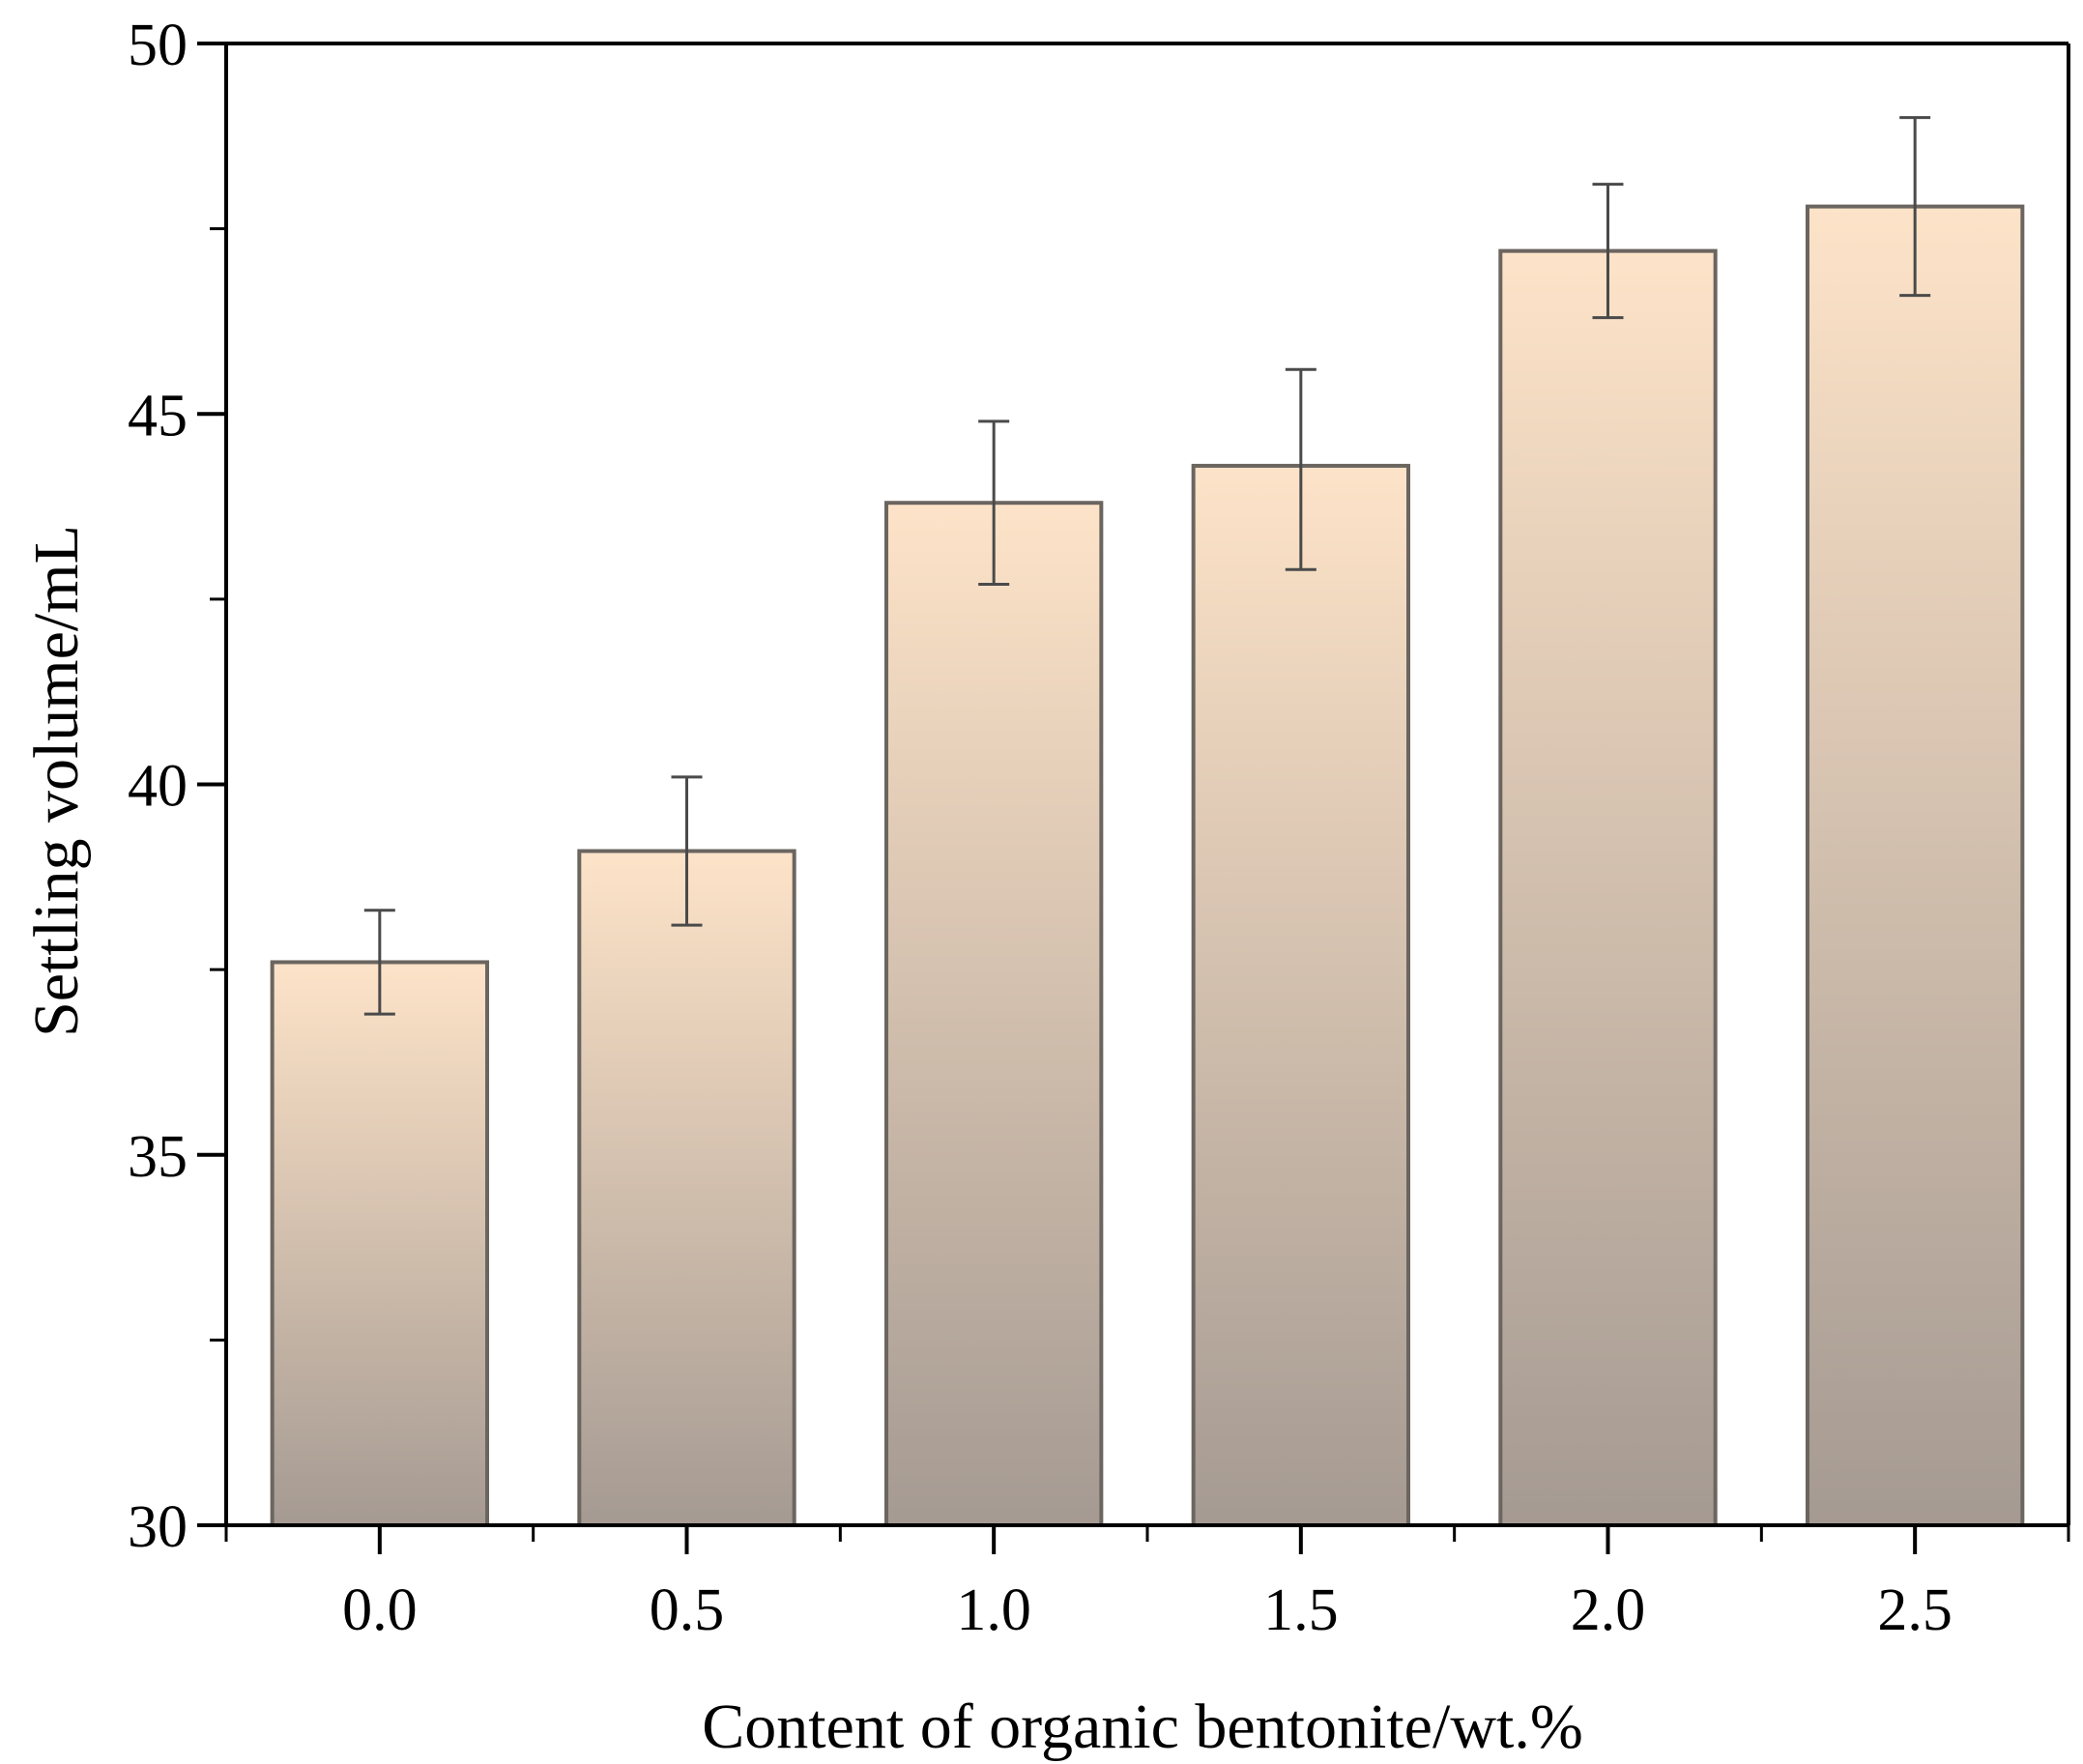  I want to click on y-tick-label-30: 30, so click(158, 1527).